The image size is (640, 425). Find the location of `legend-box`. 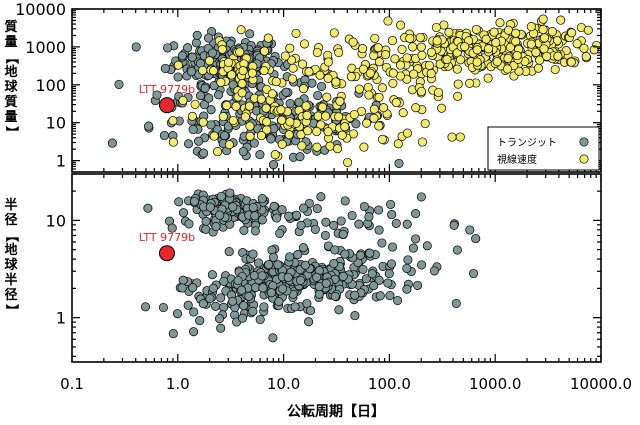

legend-box is located at coordinates (543, 148).